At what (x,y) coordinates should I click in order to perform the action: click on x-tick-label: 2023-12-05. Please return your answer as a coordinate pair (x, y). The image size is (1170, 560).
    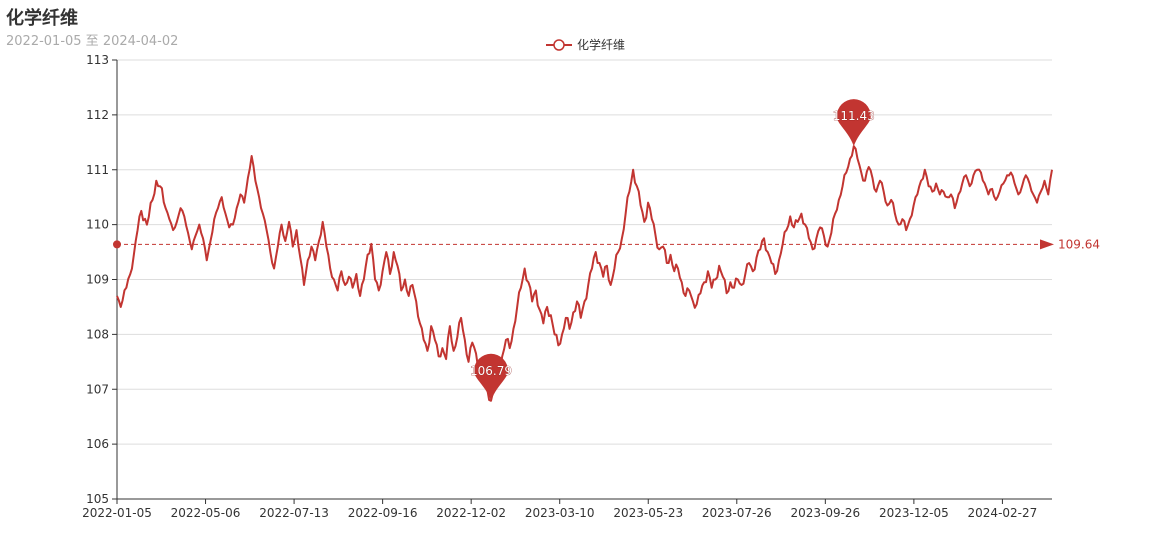
    Looking at the image, I should click on (914, 513).